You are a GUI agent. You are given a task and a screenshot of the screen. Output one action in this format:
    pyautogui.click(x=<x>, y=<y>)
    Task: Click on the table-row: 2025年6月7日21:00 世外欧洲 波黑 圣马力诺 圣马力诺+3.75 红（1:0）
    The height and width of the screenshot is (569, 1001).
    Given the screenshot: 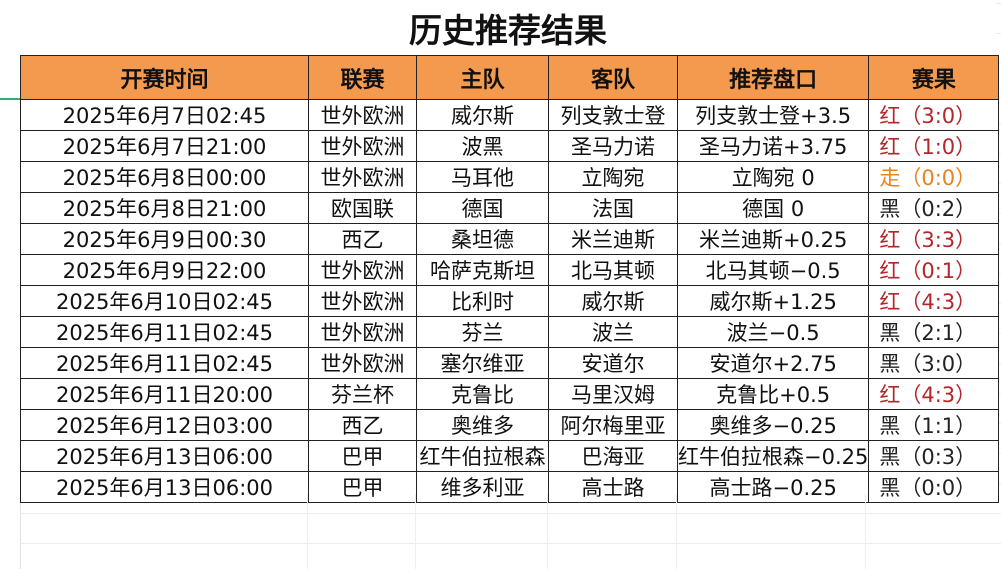 What is the action you would take?
    pyautogui.click(x=510, y=146)
    